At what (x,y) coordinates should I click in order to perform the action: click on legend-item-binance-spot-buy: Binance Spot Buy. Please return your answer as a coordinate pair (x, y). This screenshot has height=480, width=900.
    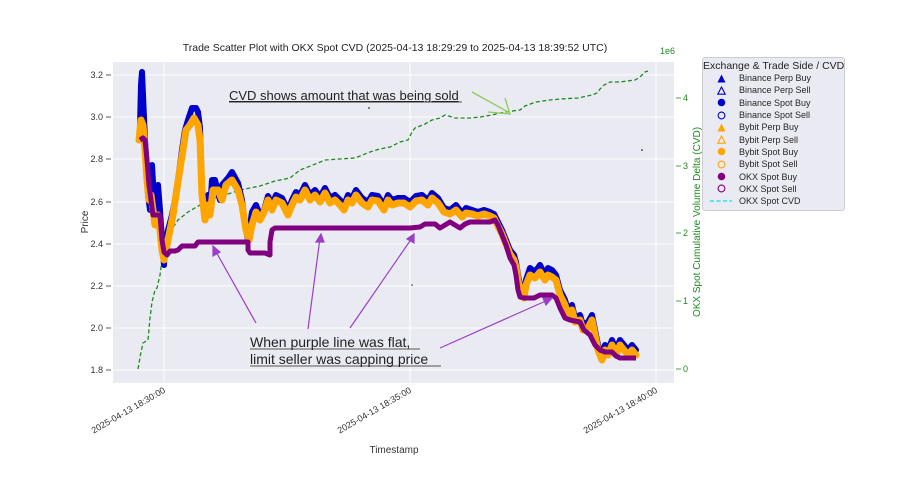
    Looking at the image, I should click on (773, 103).